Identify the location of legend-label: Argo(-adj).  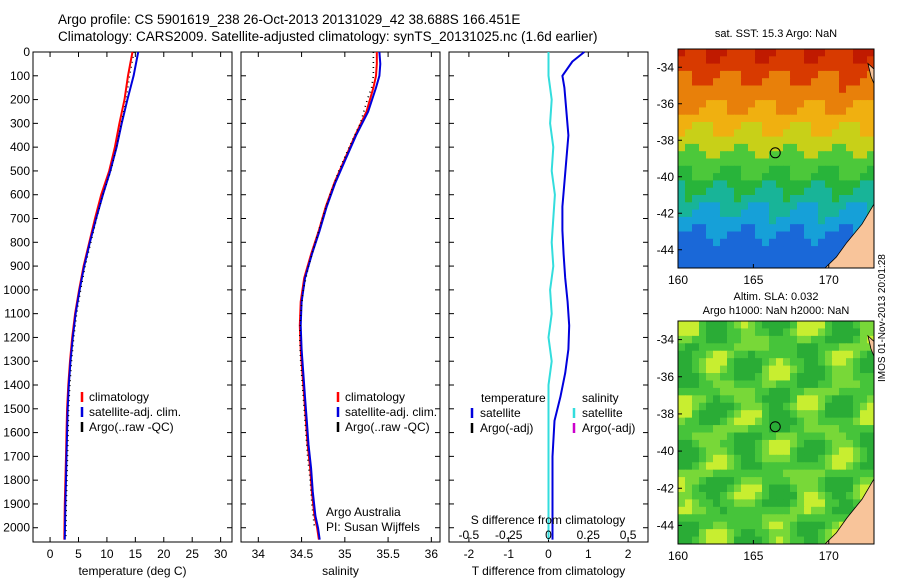
(506, 428).